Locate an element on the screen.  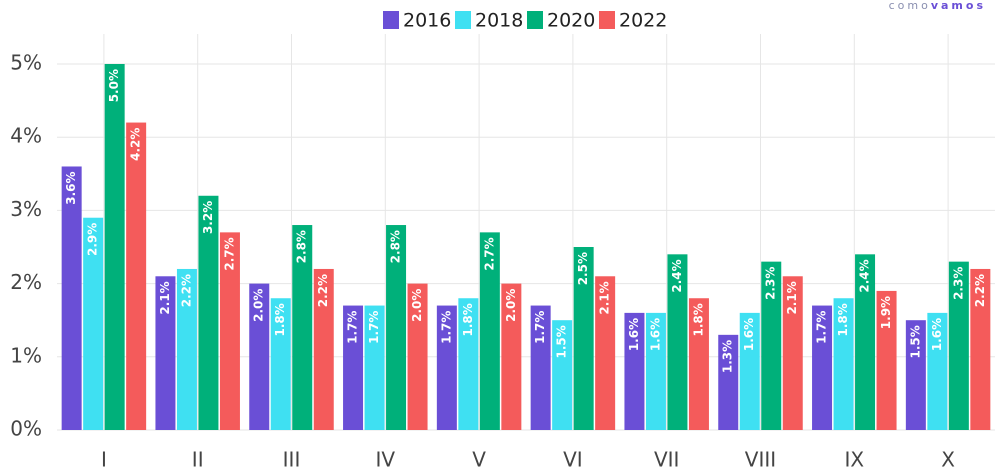
watermark-bold: vamos is located at coordinates (958, 6).